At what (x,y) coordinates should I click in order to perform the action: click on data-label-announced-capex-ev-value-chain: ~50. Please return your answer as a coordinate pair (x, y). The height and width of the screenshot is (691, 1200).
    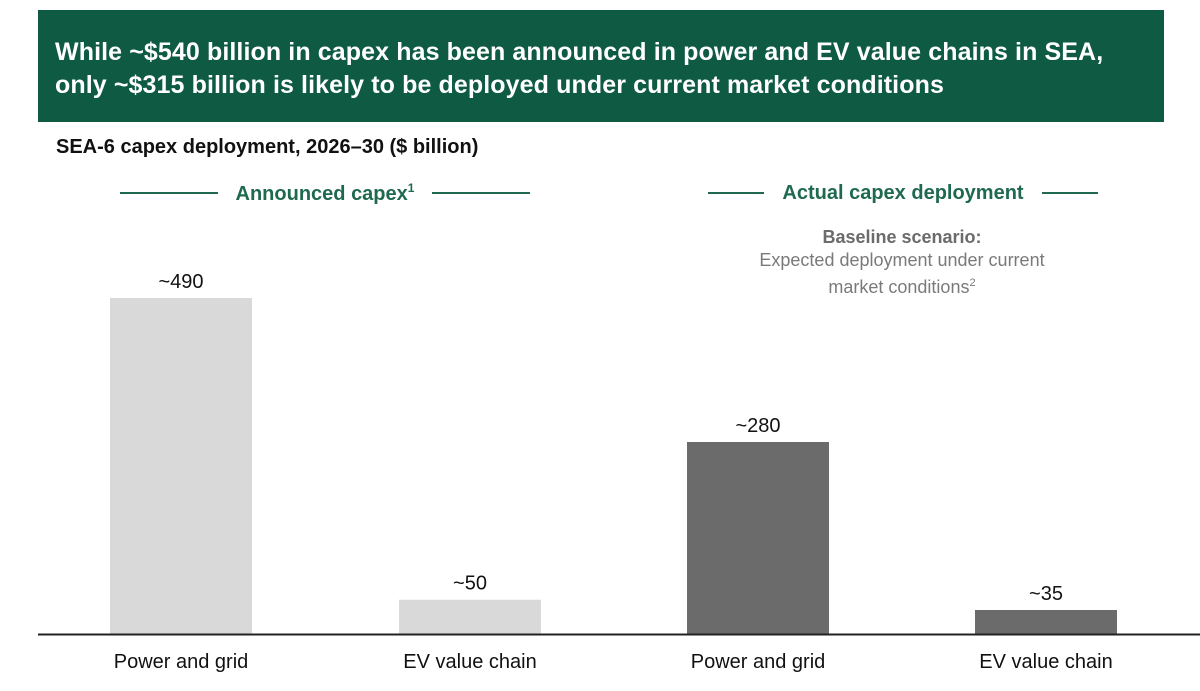
    Looking at the image, I should click on (470, 584).